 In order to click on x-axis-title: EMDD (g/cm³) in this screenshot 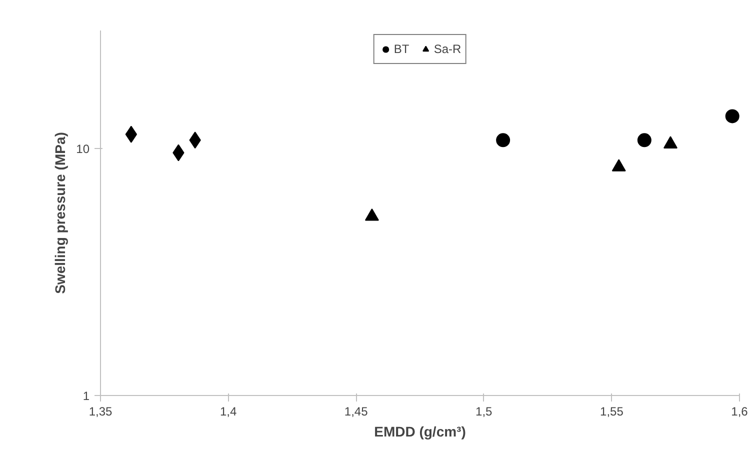, I will do `click(420, 432)`.